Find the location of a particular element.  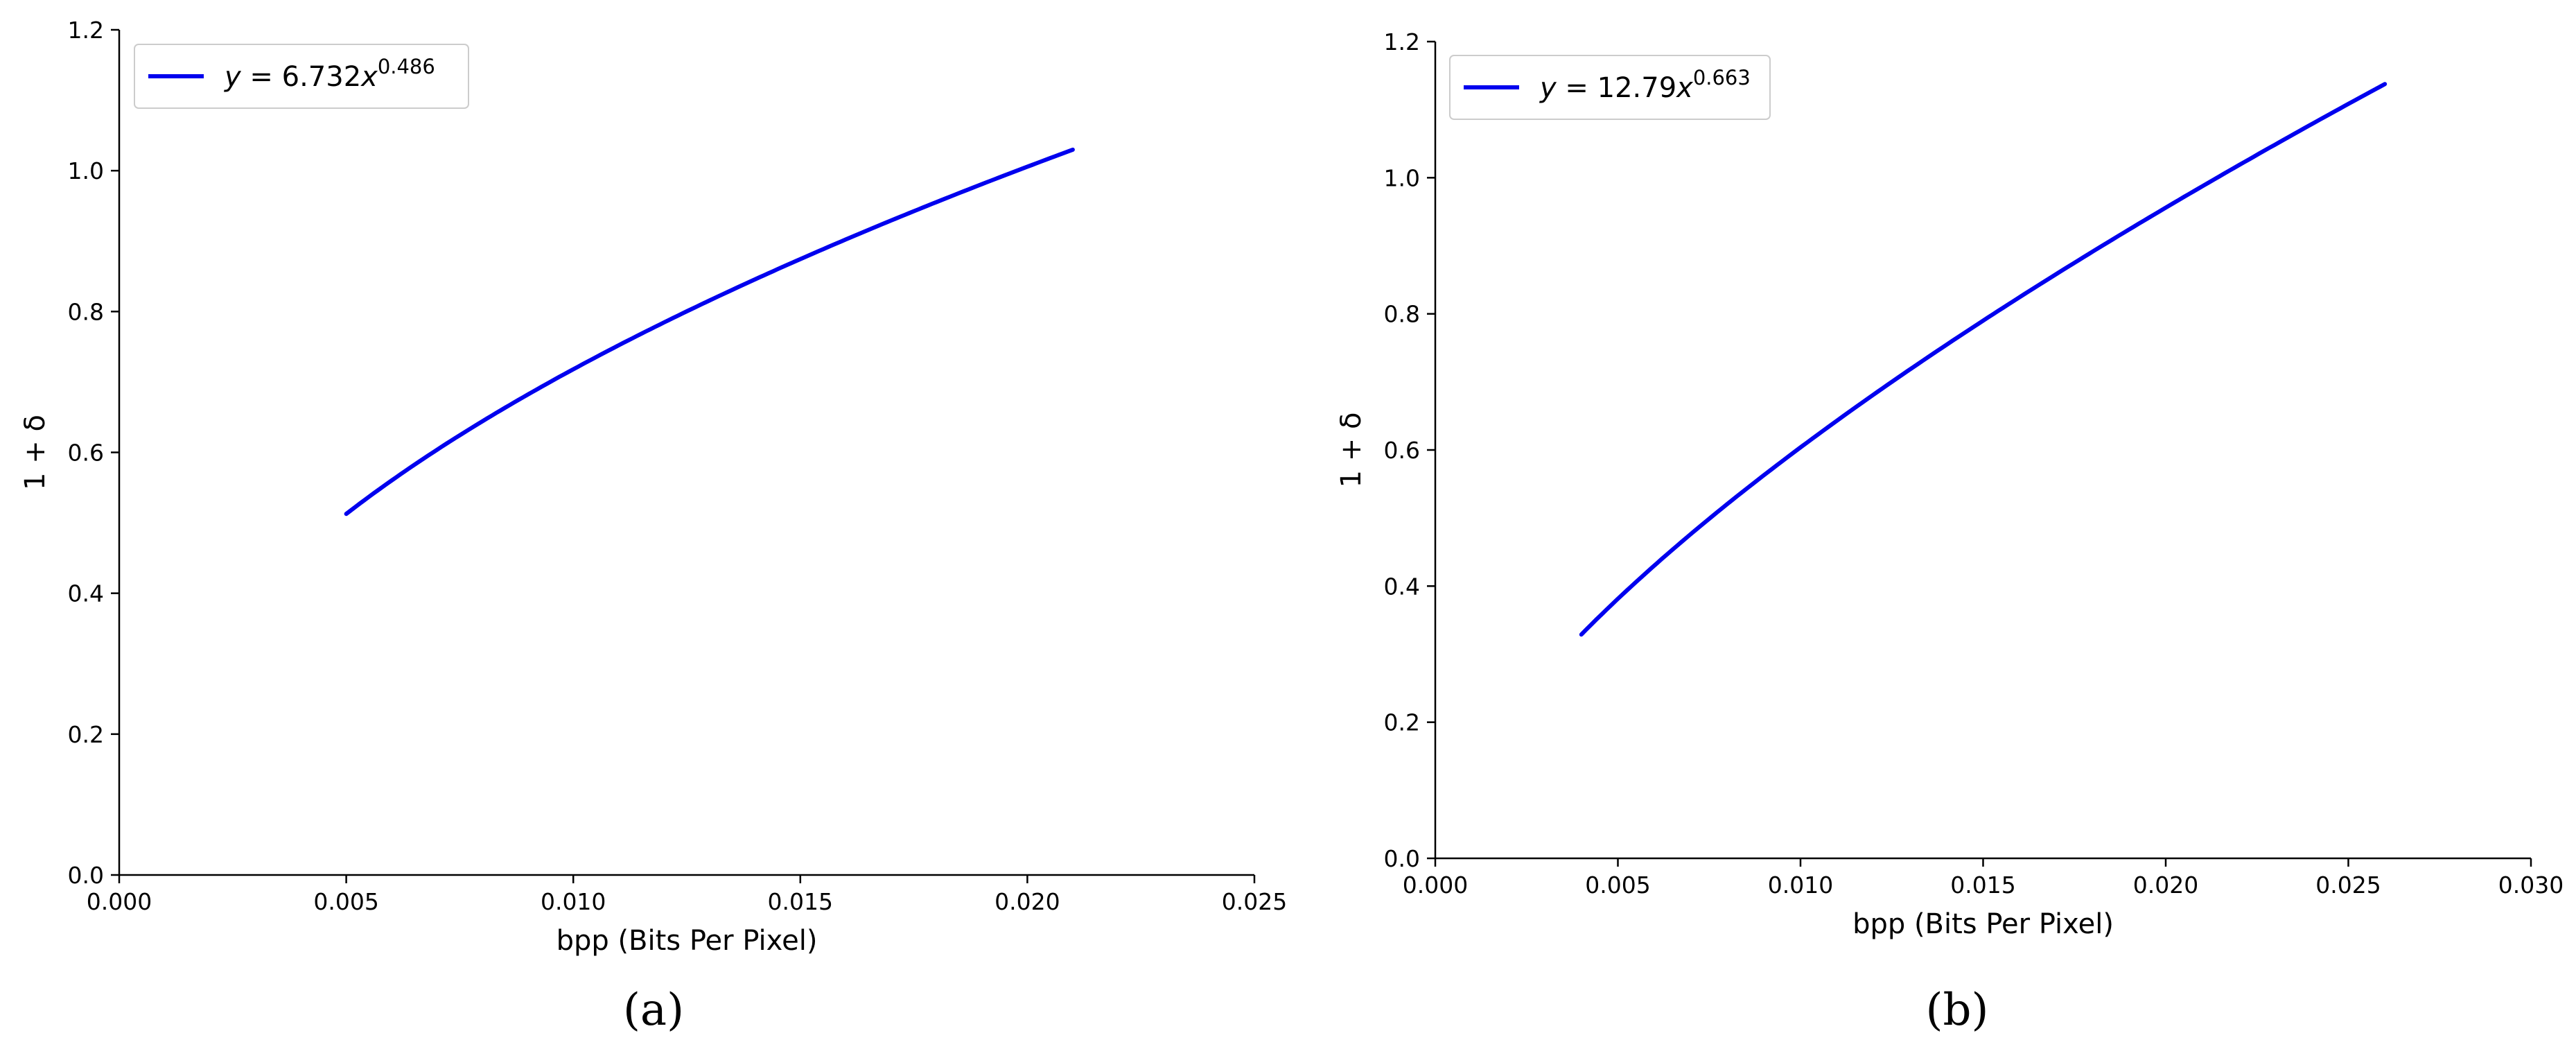

legend: y = 12.79x0.663 is located at coordinates (1610, 87).